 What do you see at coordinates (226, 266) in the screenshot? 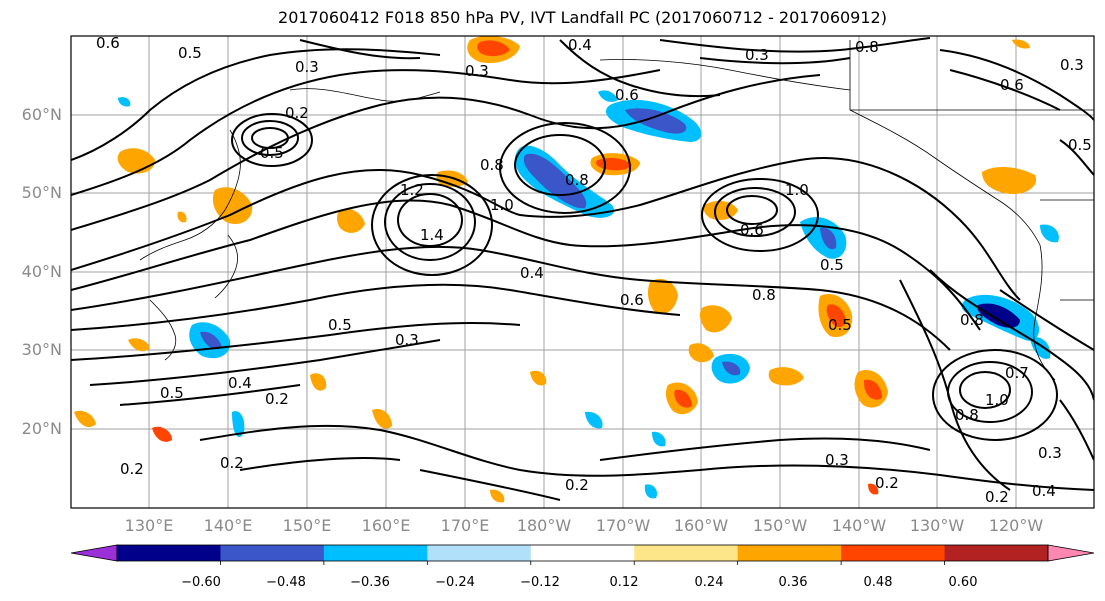
I see `coastline-japan` at bounding box center [226, 266].